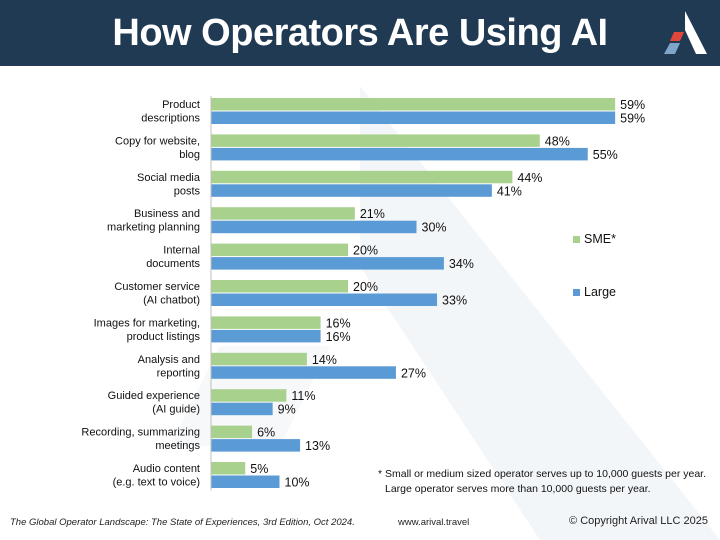  What do you see at coordinates (297, 483) in the screenshot?
I see `value-label-large: 10%` at bounding box center [297, 483].